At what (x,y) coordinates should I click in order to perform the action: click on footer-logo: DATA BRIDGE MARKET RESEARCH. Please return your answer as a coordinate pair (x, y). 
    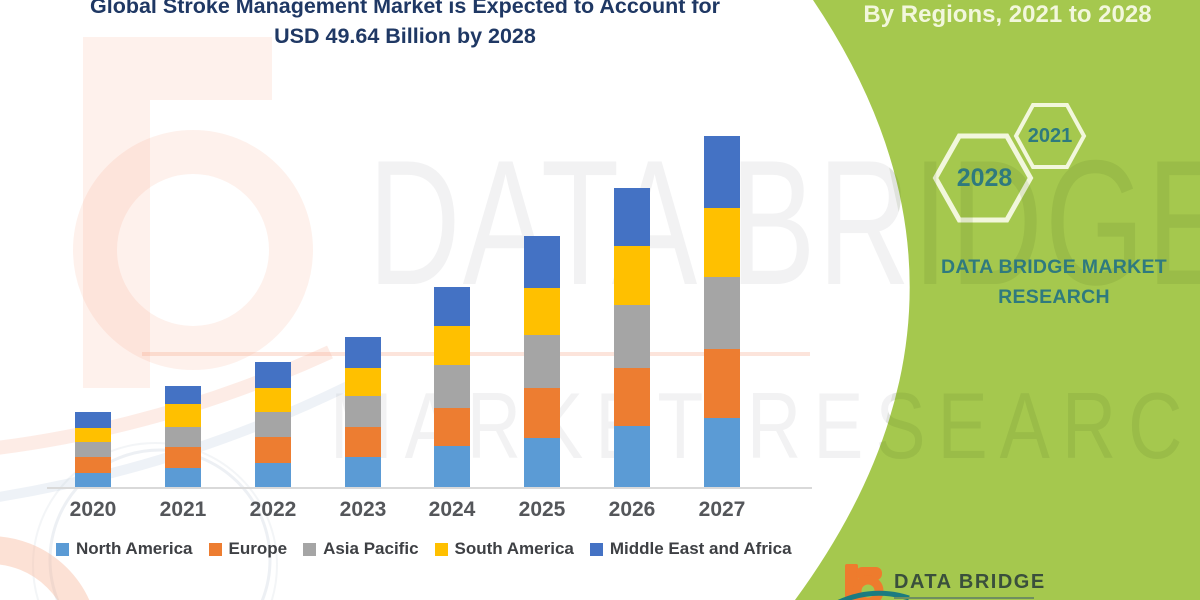
    Looking at the image, I should click on (953, 580).